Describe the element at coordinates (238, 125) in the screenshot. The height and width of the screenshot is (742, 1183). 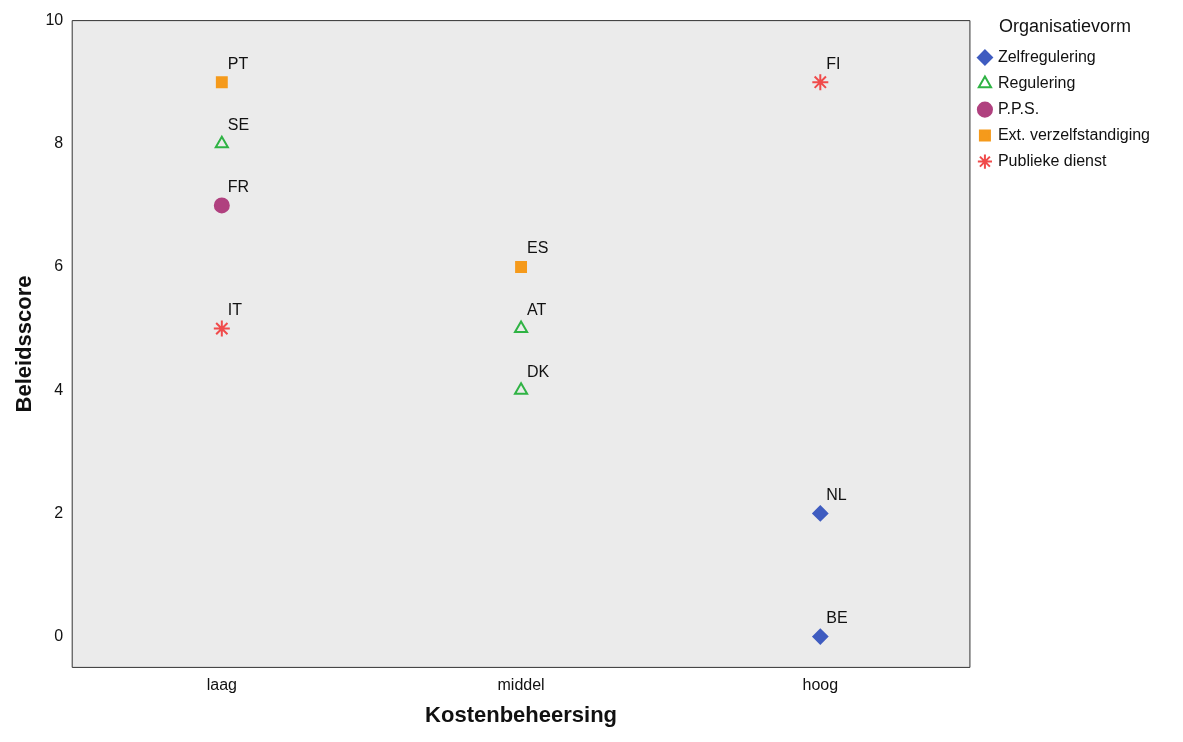
I see `annotation: SE` at that location.